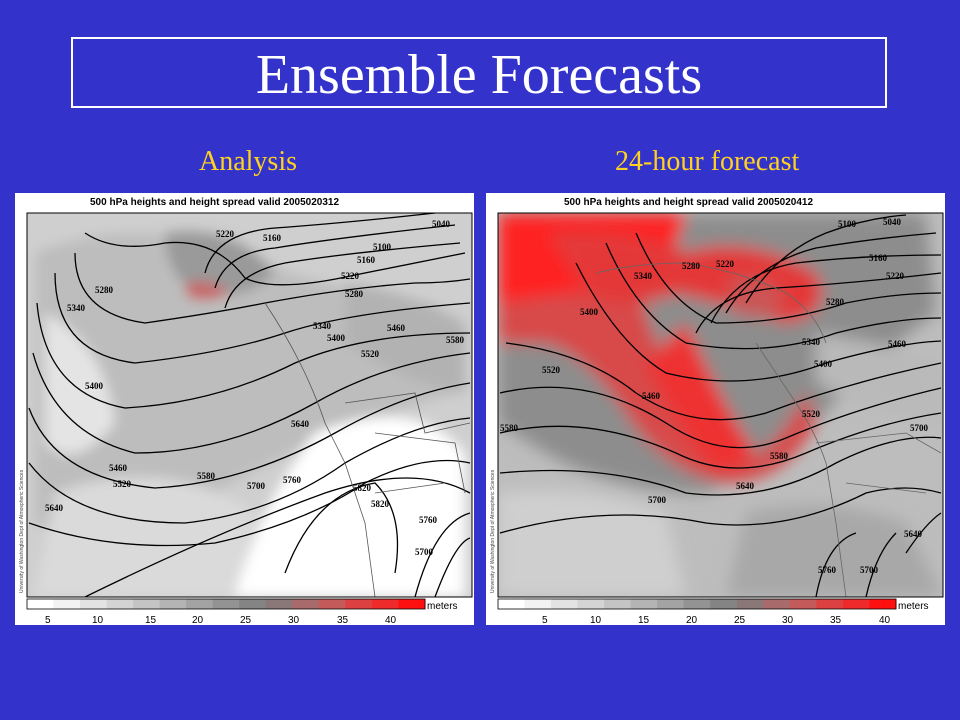 The height and width of the screenshot is (720, 960). What do you see at coordinates (885, 620) in the screenshot?
I see `colorbar-tick: 40` at bounding box center [885, 620].